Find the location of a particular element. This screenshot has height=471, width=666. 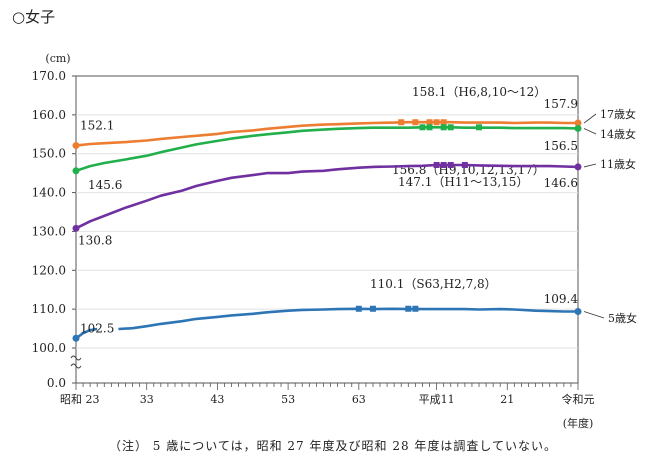

peak-value-label: 110.1（S63,H2,7,8） is located at coordinates (433, 284).